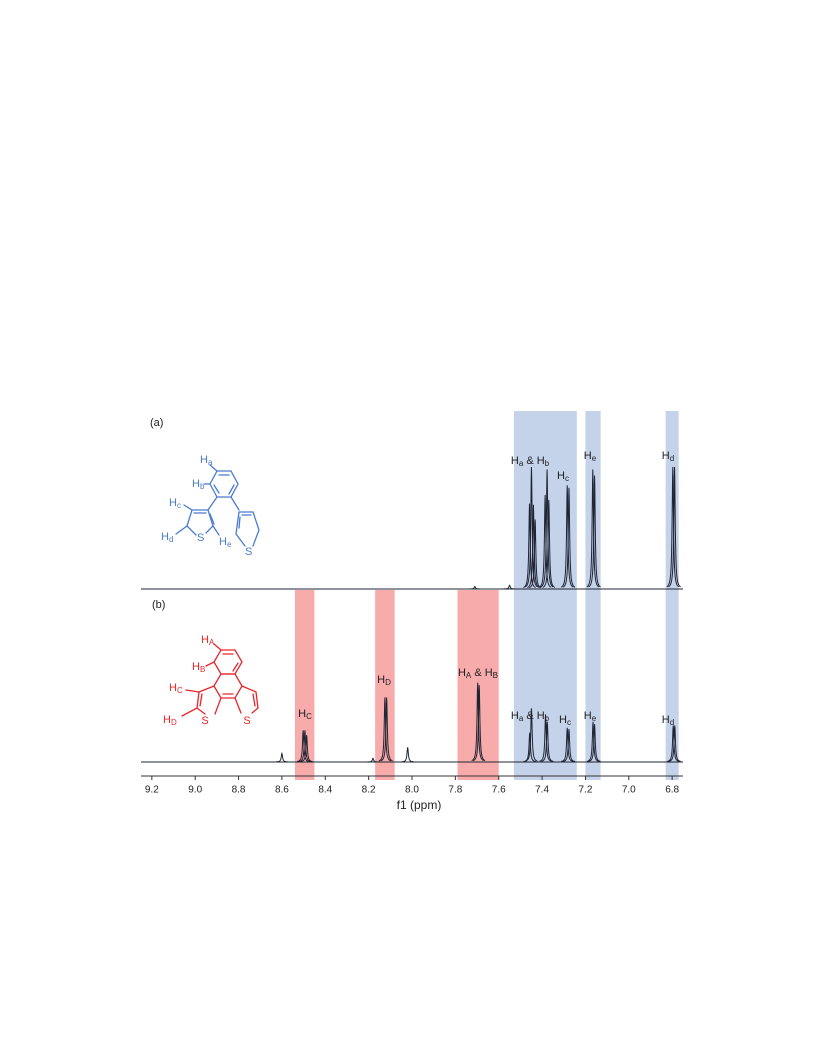 The height and width of the screenshot is (1061, 816). I want to click on x-tick-label: 8.2, so click(369, 790).